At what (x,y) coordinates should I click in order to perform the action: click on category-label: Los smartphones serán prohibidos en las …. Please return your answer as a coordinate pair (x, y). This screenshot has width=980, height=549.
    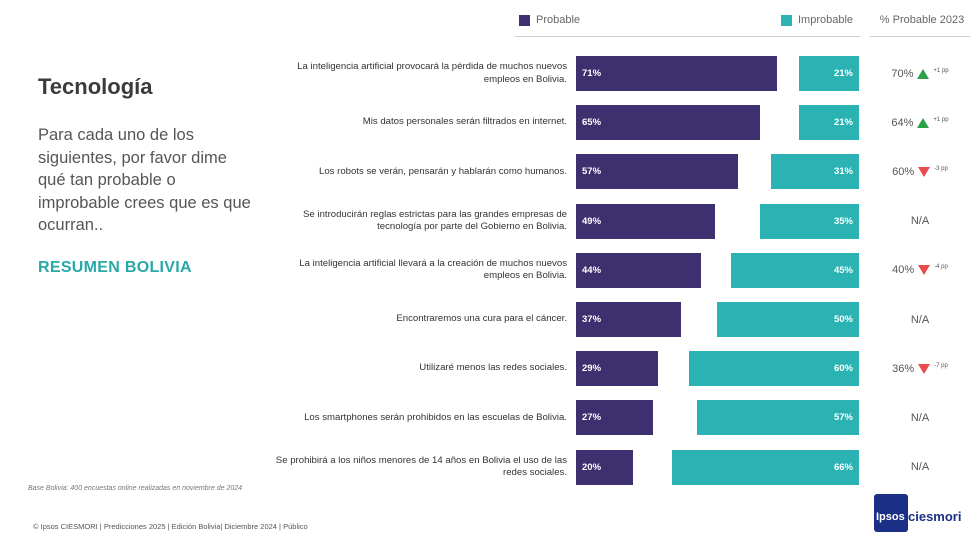
    Looking at the image, I should click on (435, 417).